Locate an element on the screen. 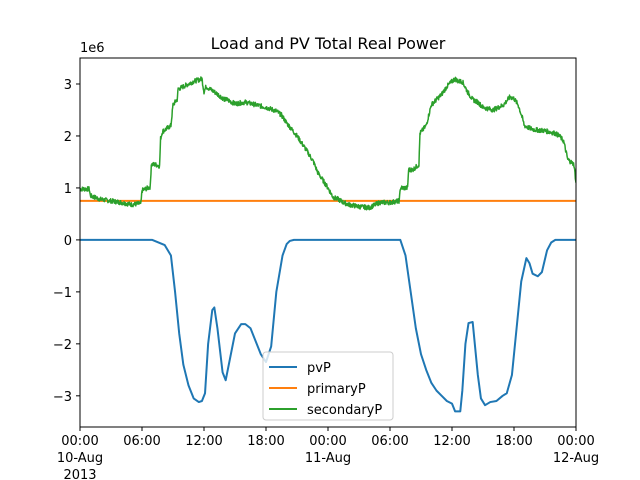 This screenshot has height=480, width=640. y-tick-label: −3 is located at coordinates (62, 397).